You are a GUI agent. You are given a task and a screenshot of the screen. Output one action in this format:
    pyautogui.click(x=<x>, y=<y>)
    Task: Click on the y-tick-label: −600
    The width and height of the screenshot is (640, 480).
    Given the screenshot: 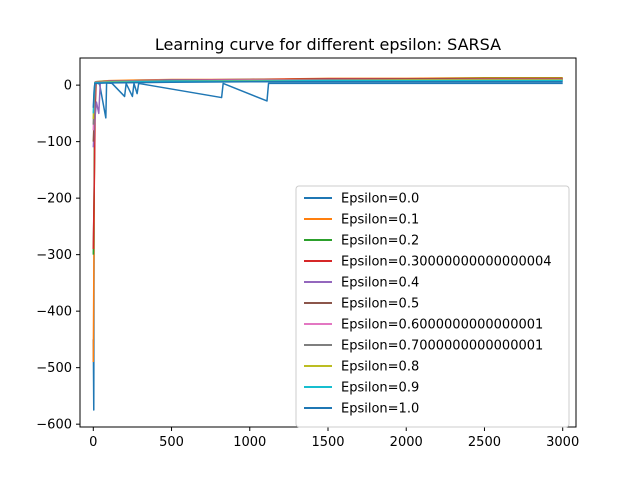 What is the action you would take?
    pyautogui.click(x=54, y=425)
    